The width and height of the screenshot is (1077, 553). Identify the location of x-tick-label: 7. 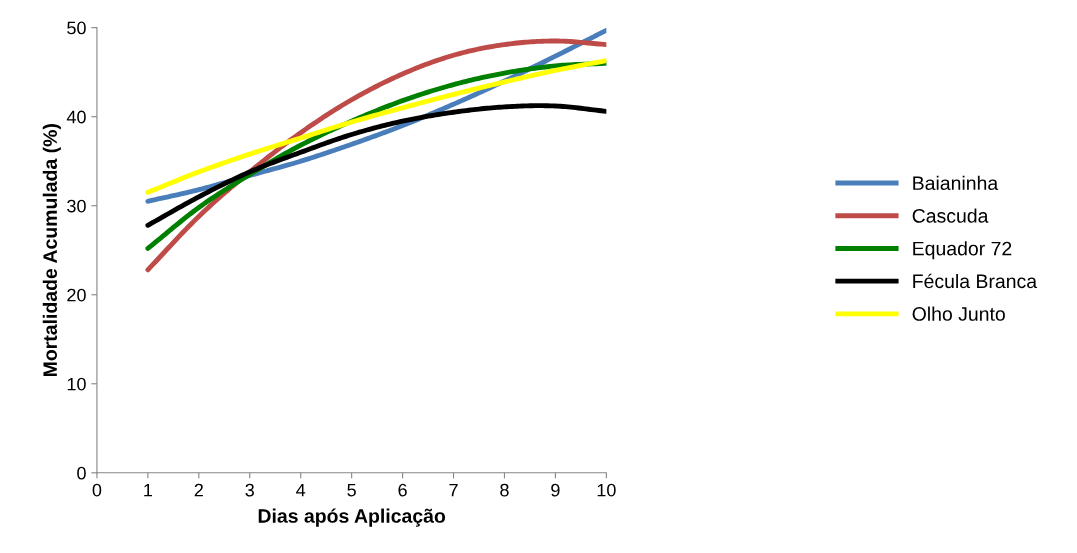
(453, 490).